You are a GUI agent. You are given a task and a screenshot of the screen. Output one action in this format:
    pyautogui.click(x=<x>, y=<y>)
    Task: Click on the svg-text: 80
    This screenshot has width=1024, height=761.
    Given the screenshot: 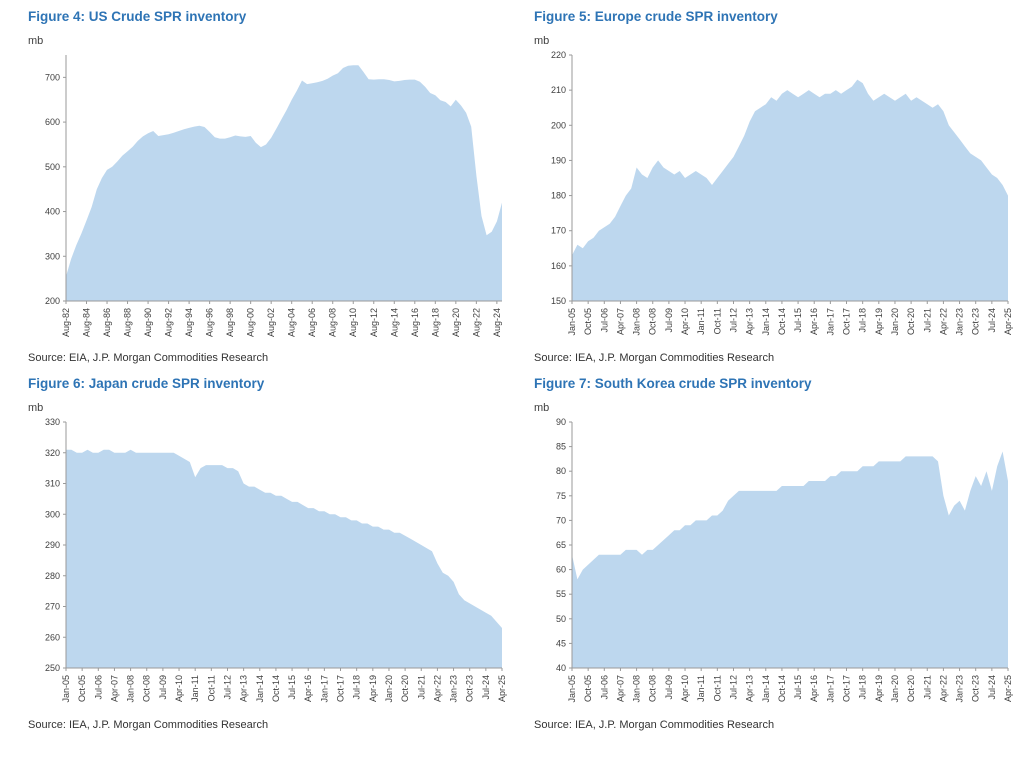 What is the action you would take?
    pyautogui.click(x=561, y=471)
    